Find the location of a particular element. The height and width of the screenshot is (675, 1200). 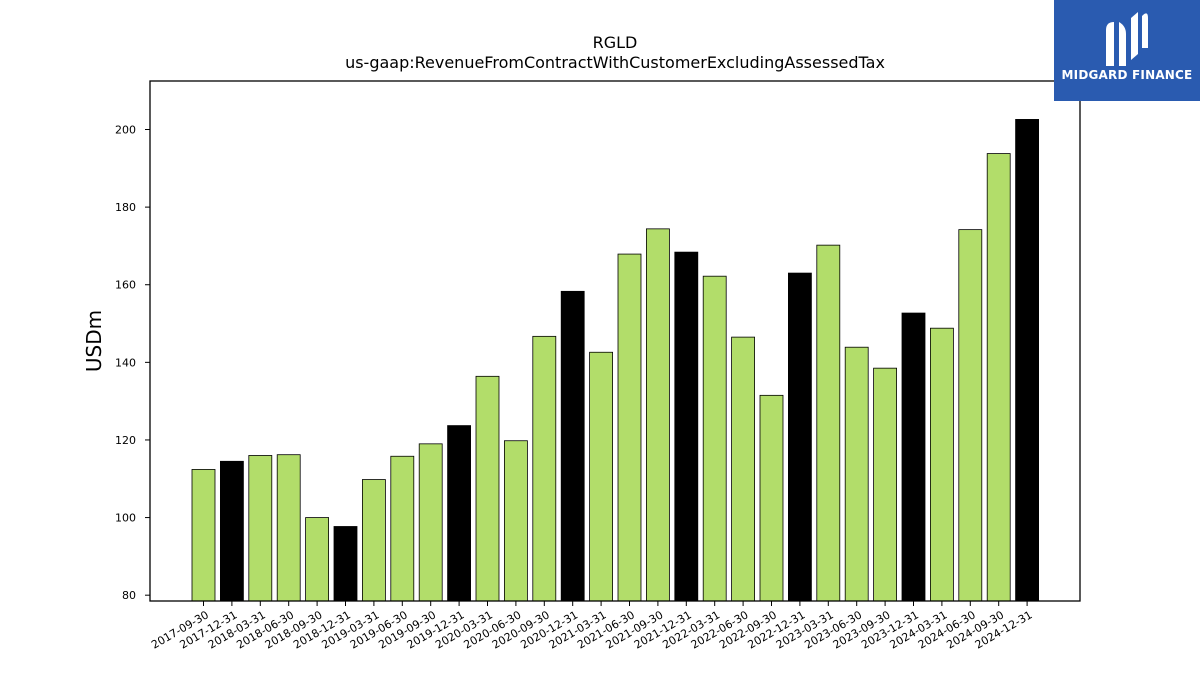

y-tick-label: 160 is located at coordinates (125, 285).